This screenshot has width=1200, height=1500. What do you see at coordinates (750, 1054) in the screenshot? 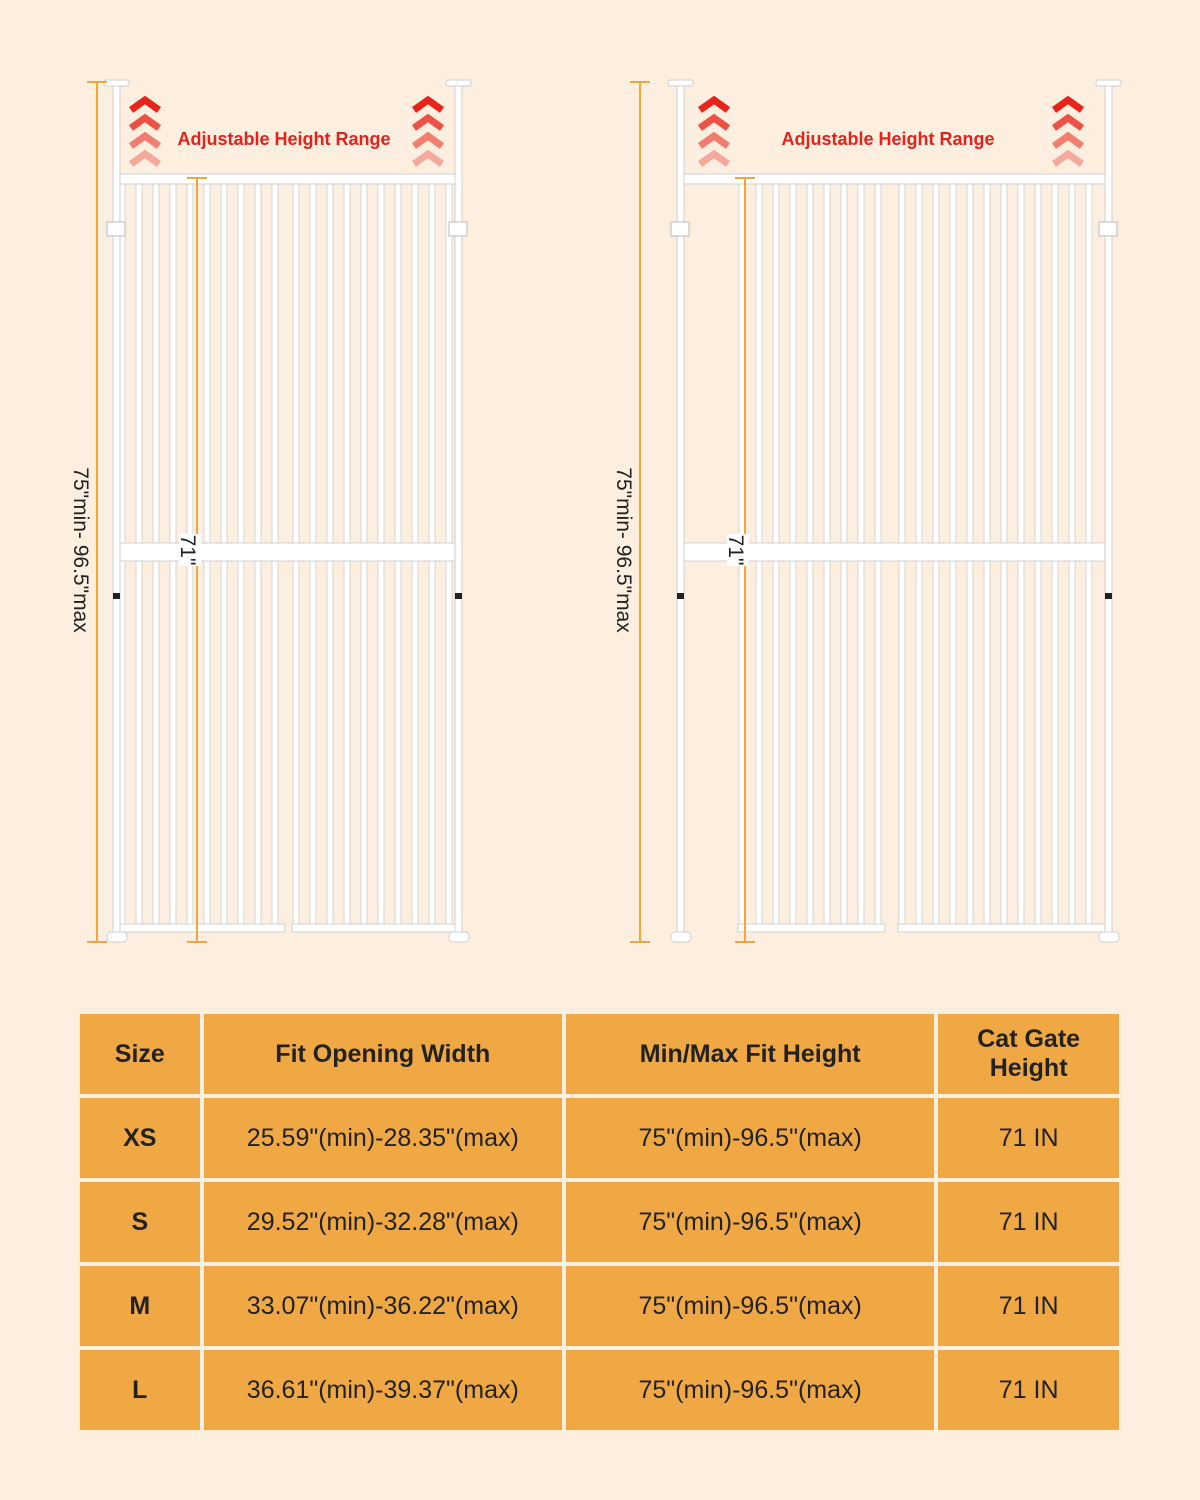
I see `header-cell: Min/Max Fit Height` at bounding box center [750, 1054].